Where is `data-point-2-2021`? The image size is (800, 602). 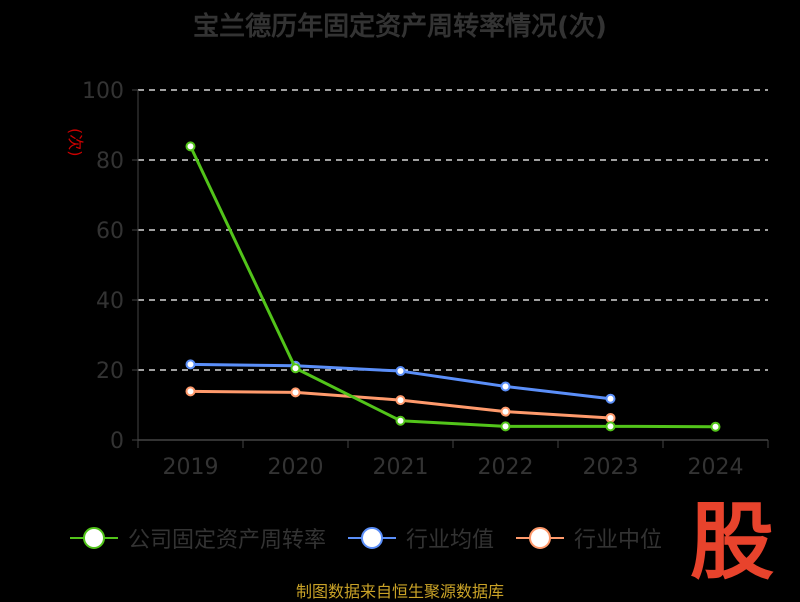
data-point-2-2021 is located at coordinates (400, 400).